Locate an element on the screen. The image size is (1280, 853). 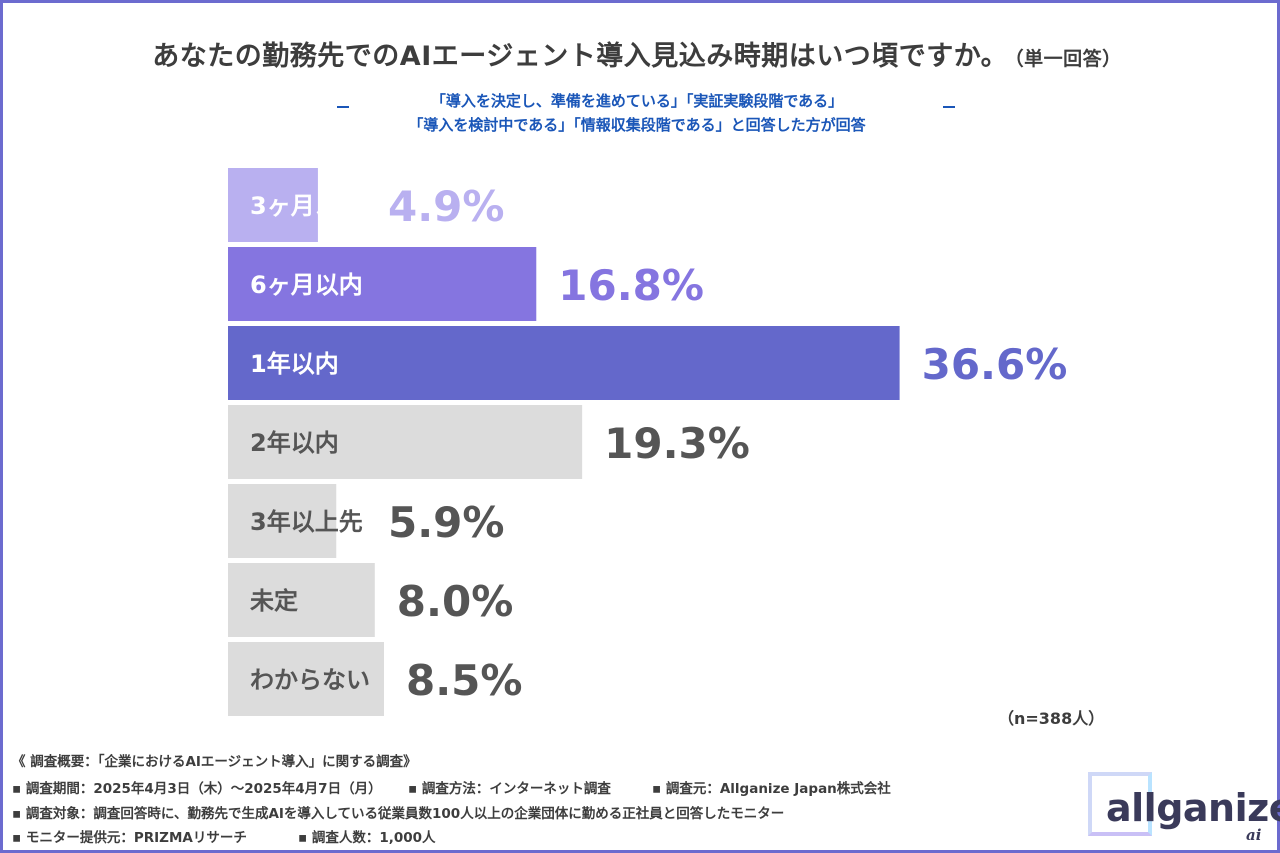
value-label-7: 8.5% is located at coordinates (464, 680).